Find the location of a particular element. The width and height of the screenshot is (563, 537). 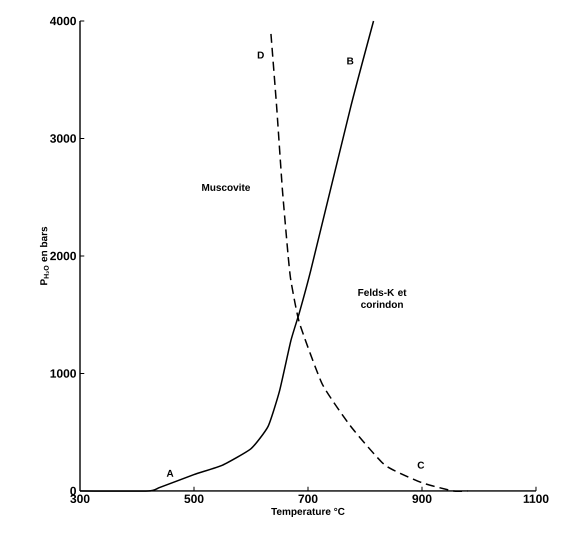

y-tick-label: 4000 is located at coordinates (63, 21).